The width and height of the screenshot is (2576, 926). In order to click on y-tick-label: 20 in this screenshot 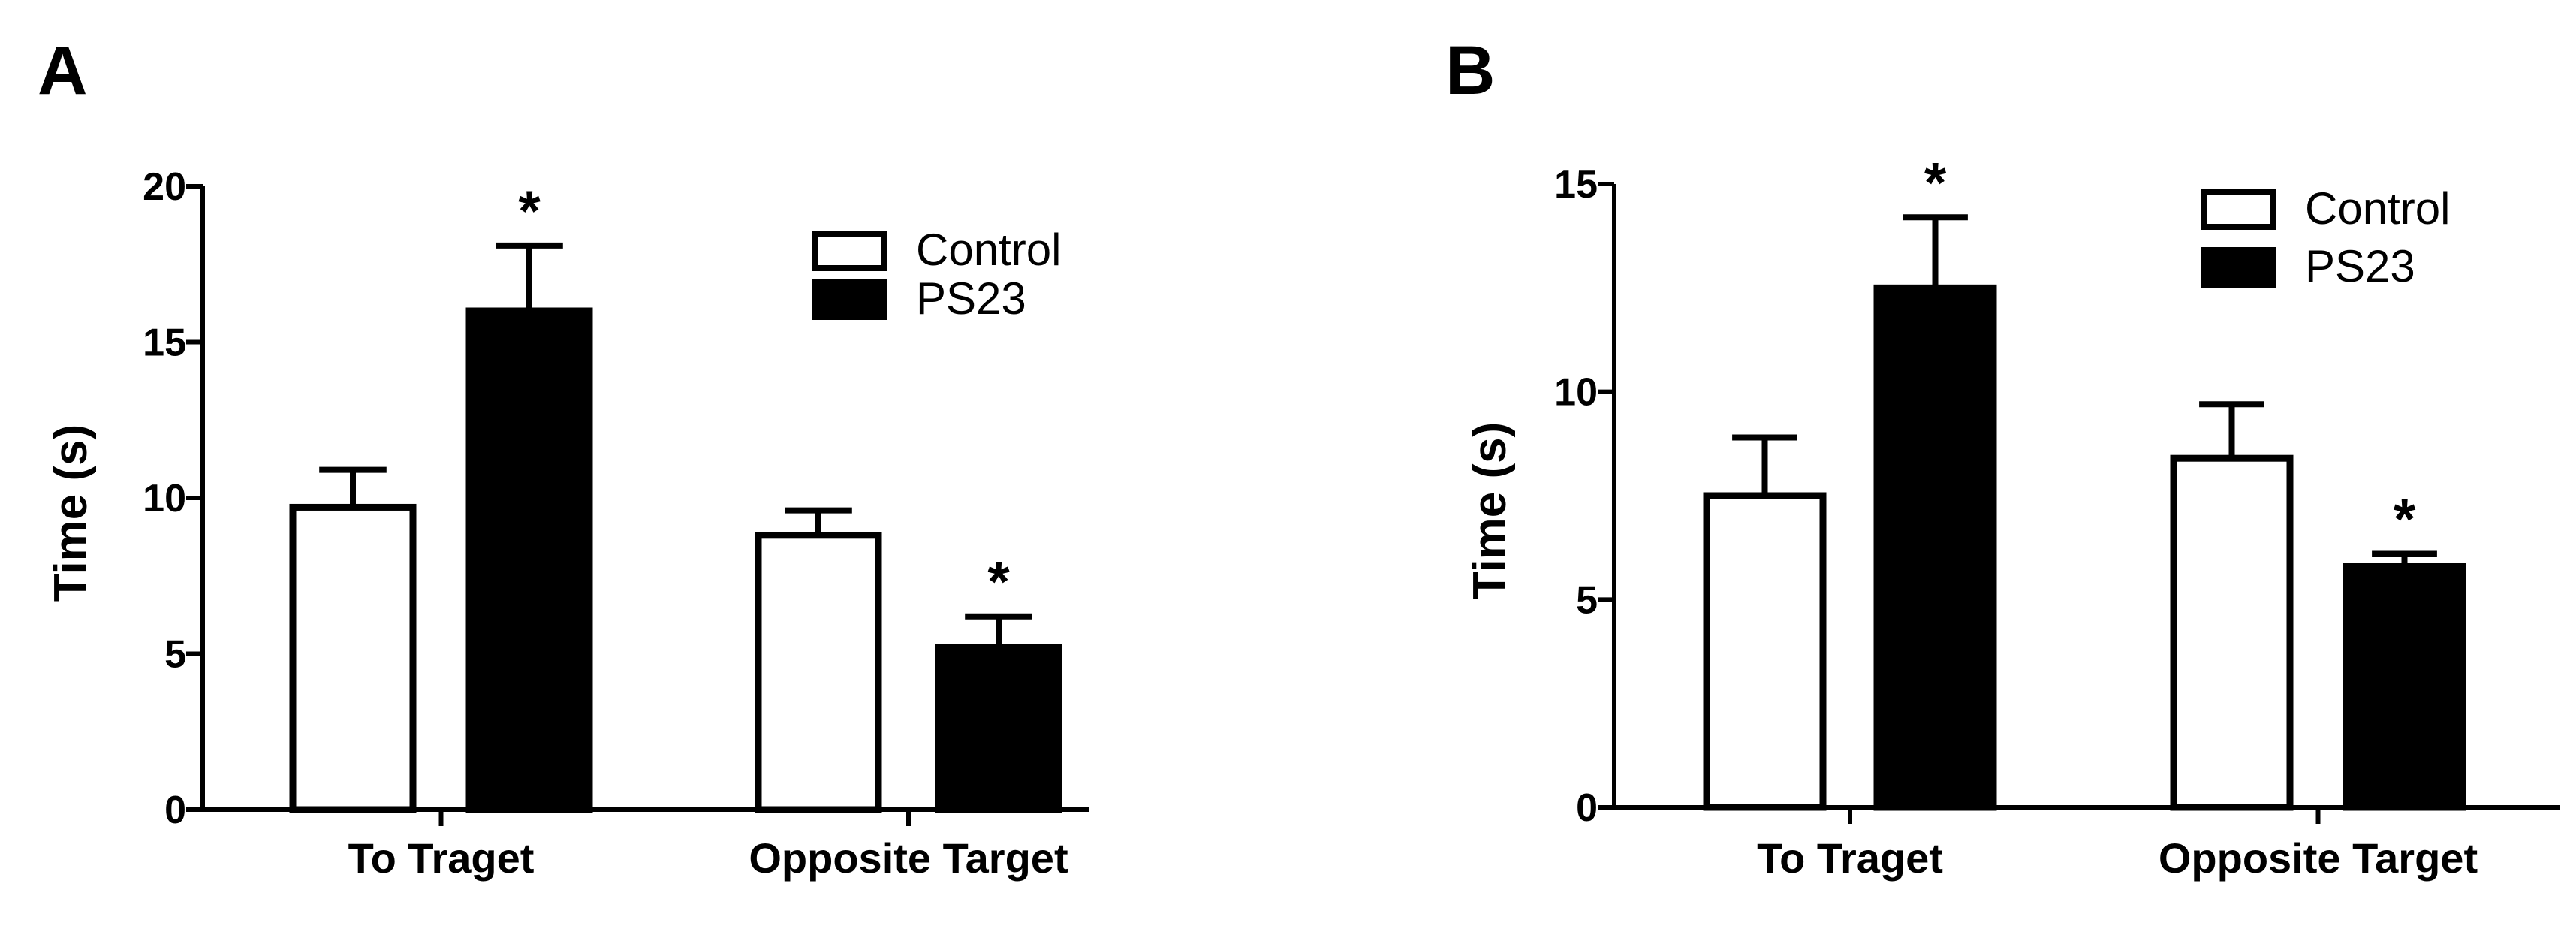, I will do `click(164, 187)`.